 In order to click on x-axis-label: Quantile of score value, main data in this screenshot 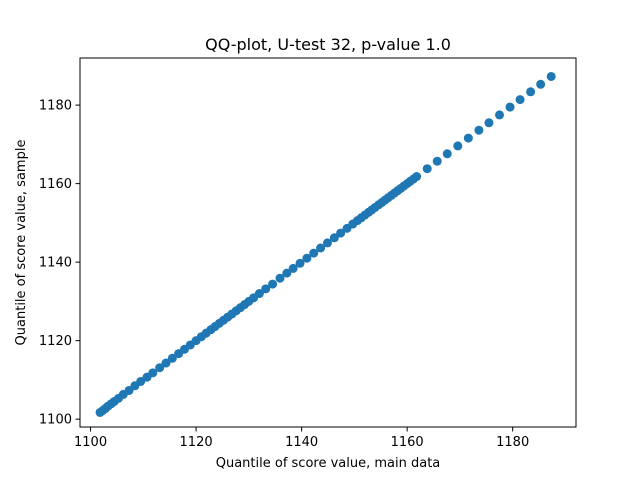, I will do `click(328, 463)`.